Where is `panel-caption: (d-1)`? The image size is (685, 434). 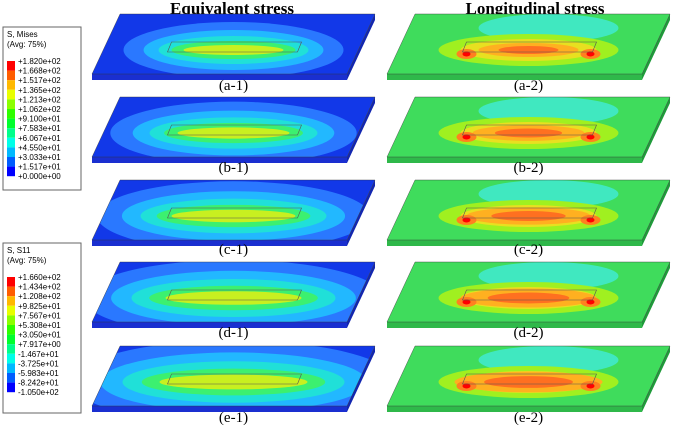
panel-caption: (d-1) is located at coordinates (234, 333).